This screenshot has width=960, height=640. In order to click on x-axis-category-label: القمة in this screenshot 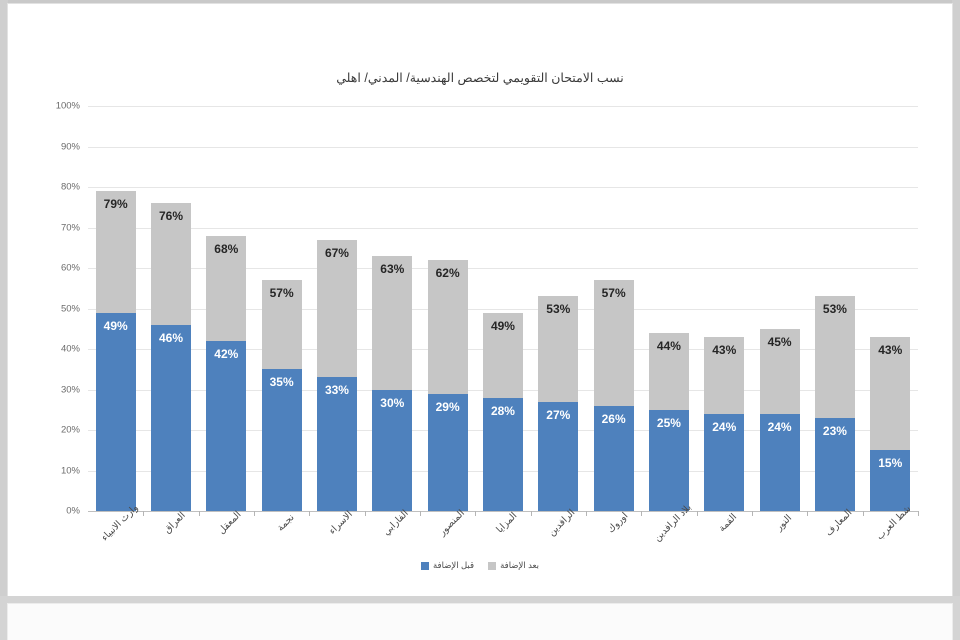, I will do `click(728, 523)`.